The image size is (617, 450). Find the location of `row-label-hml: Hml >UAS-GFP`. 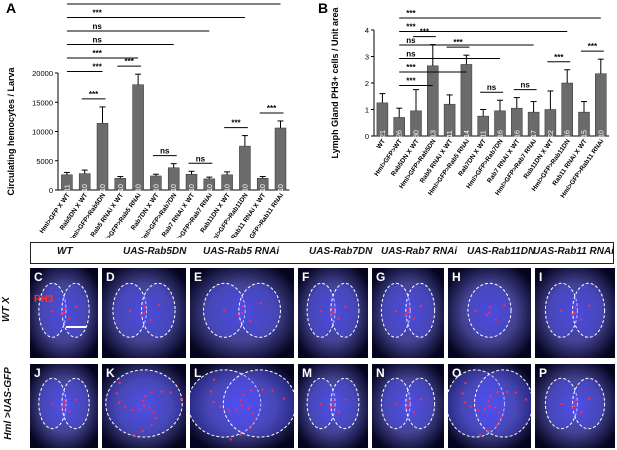

row-label-hml: Hml >UAS-GFP is located at coordinates (8, 403).